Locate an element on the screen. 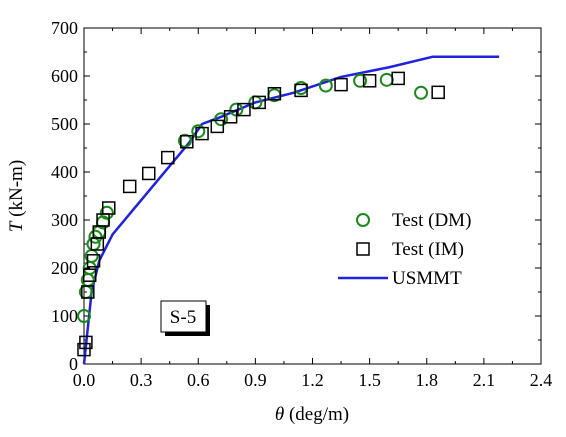 The width and height of the screenshot is (566, 437). y-tick-label: 100 is located at coordinates (64, 316).